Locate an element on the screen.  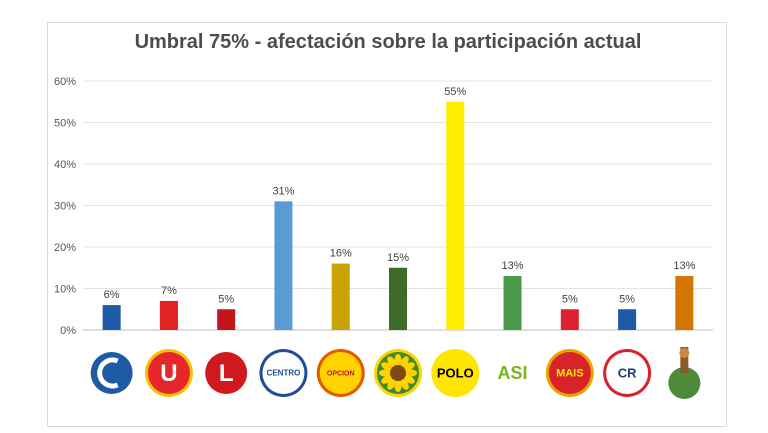
logo-text: POLO is located at coordinates (455, 372).